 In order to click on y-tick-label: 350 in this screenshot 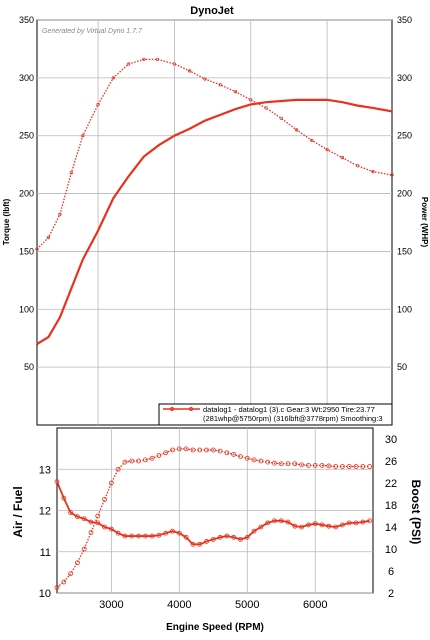, I will do `click(26, 20)`.